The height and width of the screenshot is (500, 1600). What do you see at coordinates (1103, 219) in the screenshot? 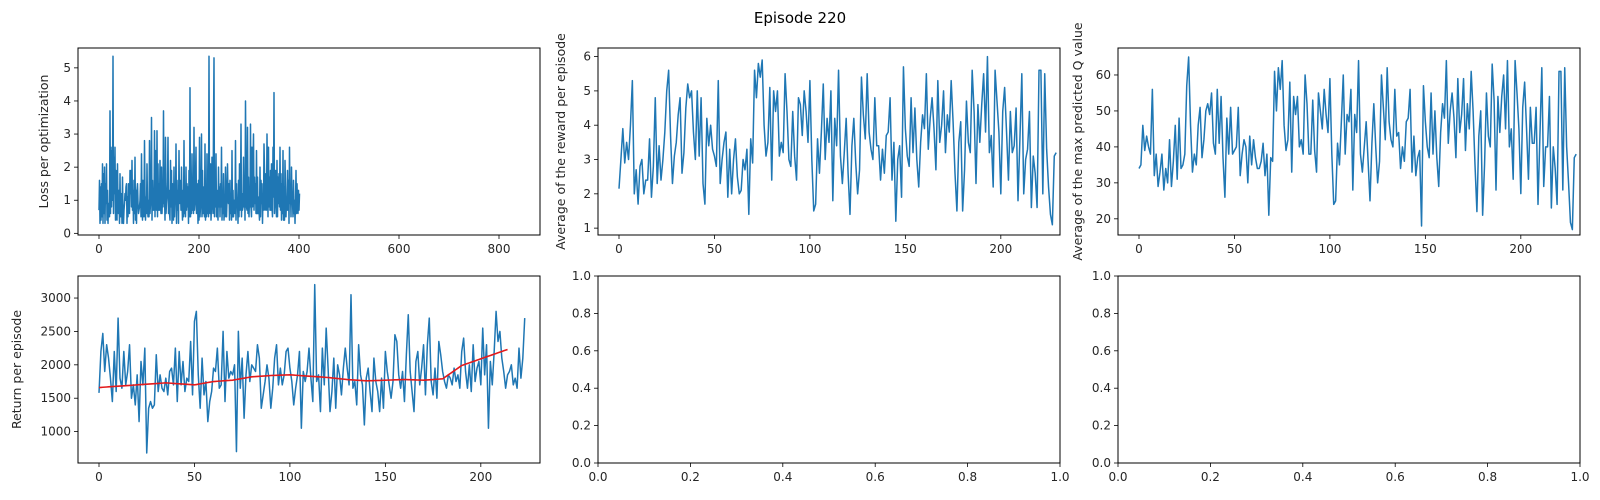
I see `y-tick-label: 20` at bounding box center [1103, 219].